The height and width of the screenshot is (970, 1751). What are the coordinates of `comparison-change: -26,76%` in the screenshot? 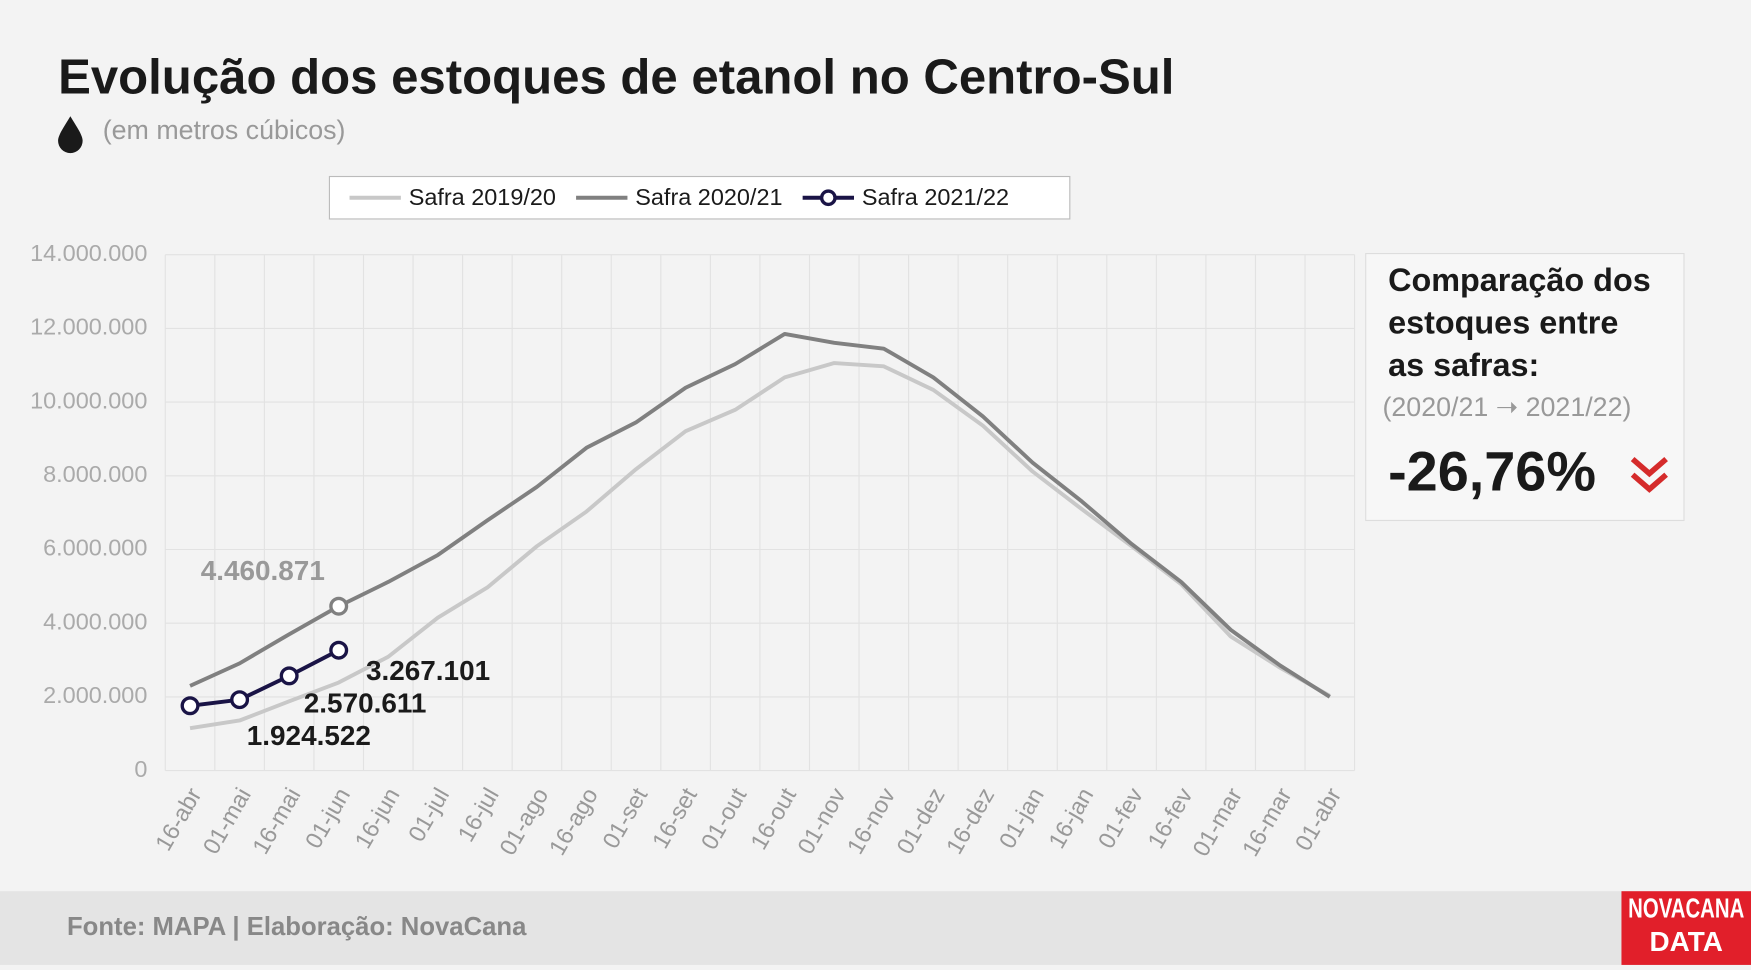 It's located at (1492, 471).